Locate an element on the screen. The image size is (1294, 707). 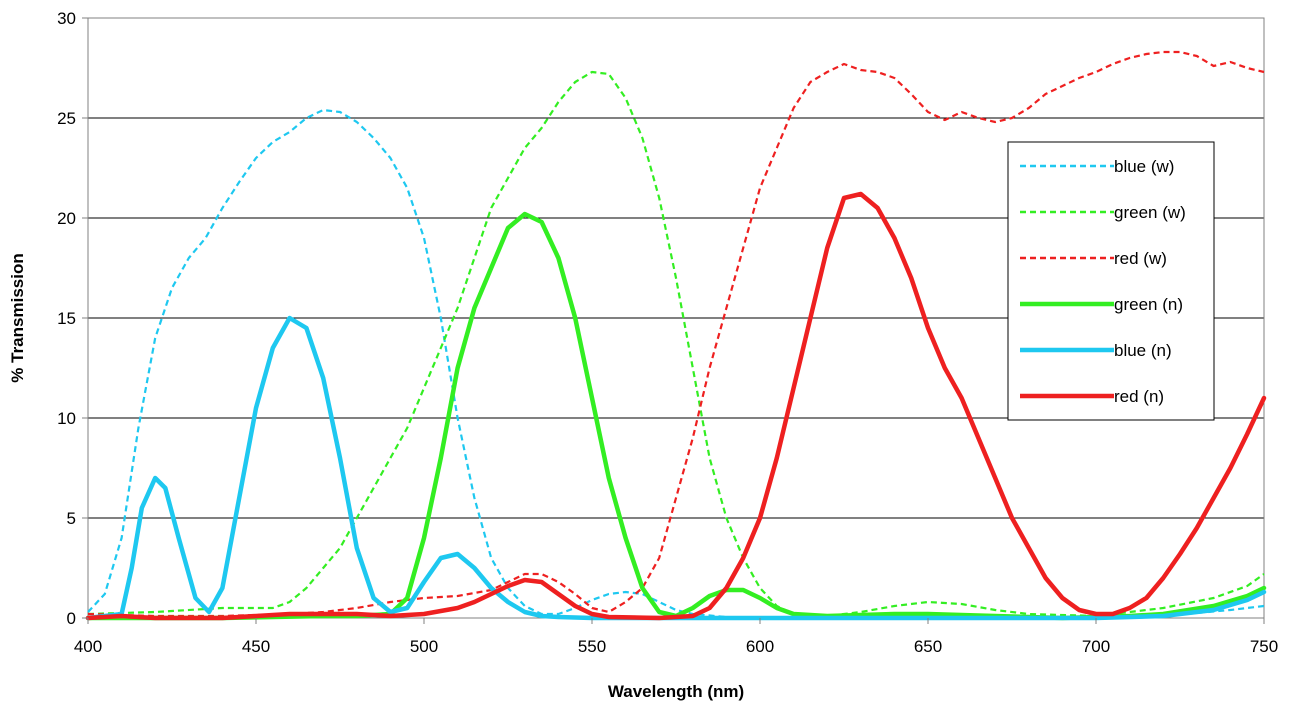
y-axis-title: % Transmission is located at coordinates (17, 317).